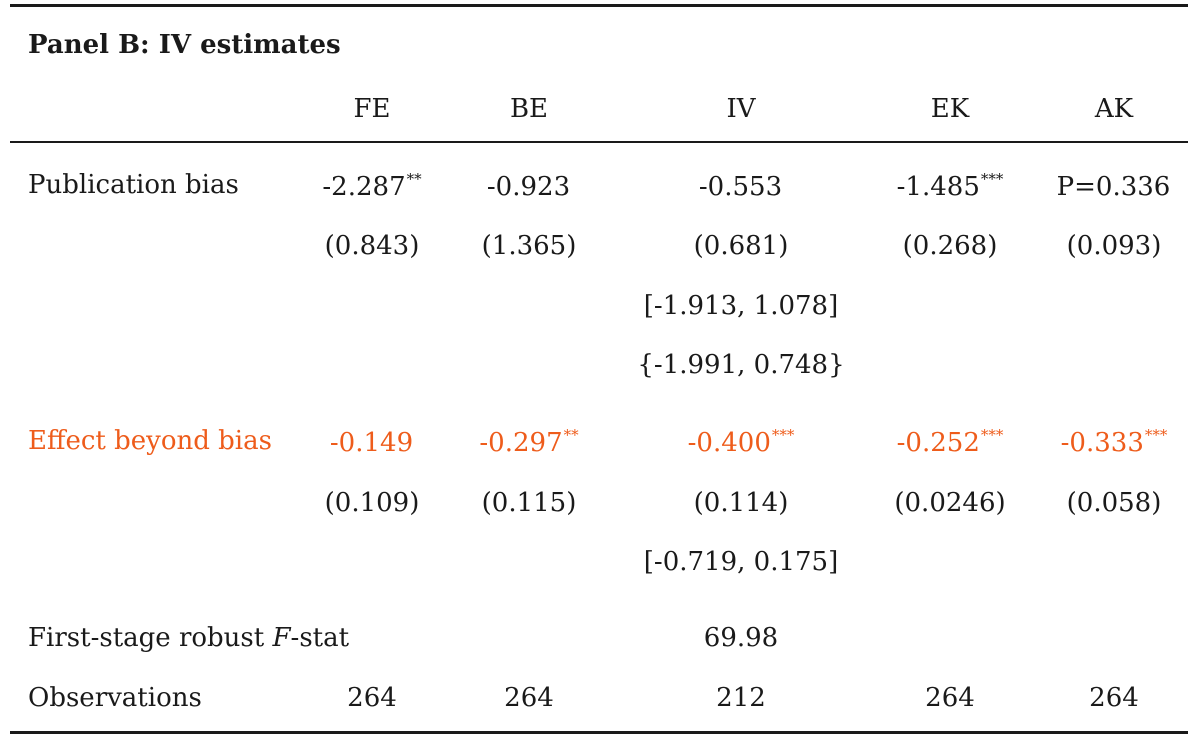  What do you see at coordinates (529, 109) in the screenshot?
I see `column-header-be: BE` at bounding box center [529, 109].